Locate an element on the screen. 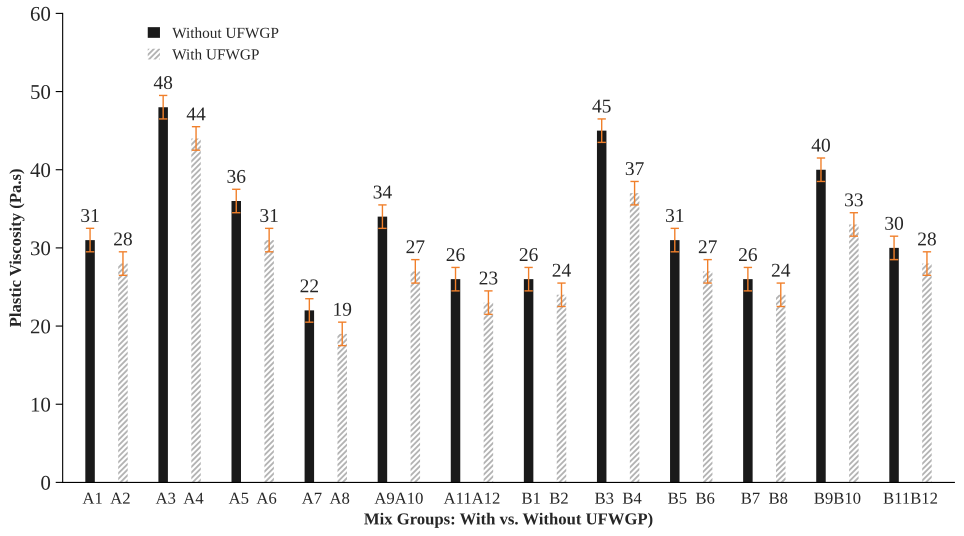 Image resolution: width=964 pixels, height=536 pixels. x-tick-label: B9B10 is located at coordinates (837, 498).